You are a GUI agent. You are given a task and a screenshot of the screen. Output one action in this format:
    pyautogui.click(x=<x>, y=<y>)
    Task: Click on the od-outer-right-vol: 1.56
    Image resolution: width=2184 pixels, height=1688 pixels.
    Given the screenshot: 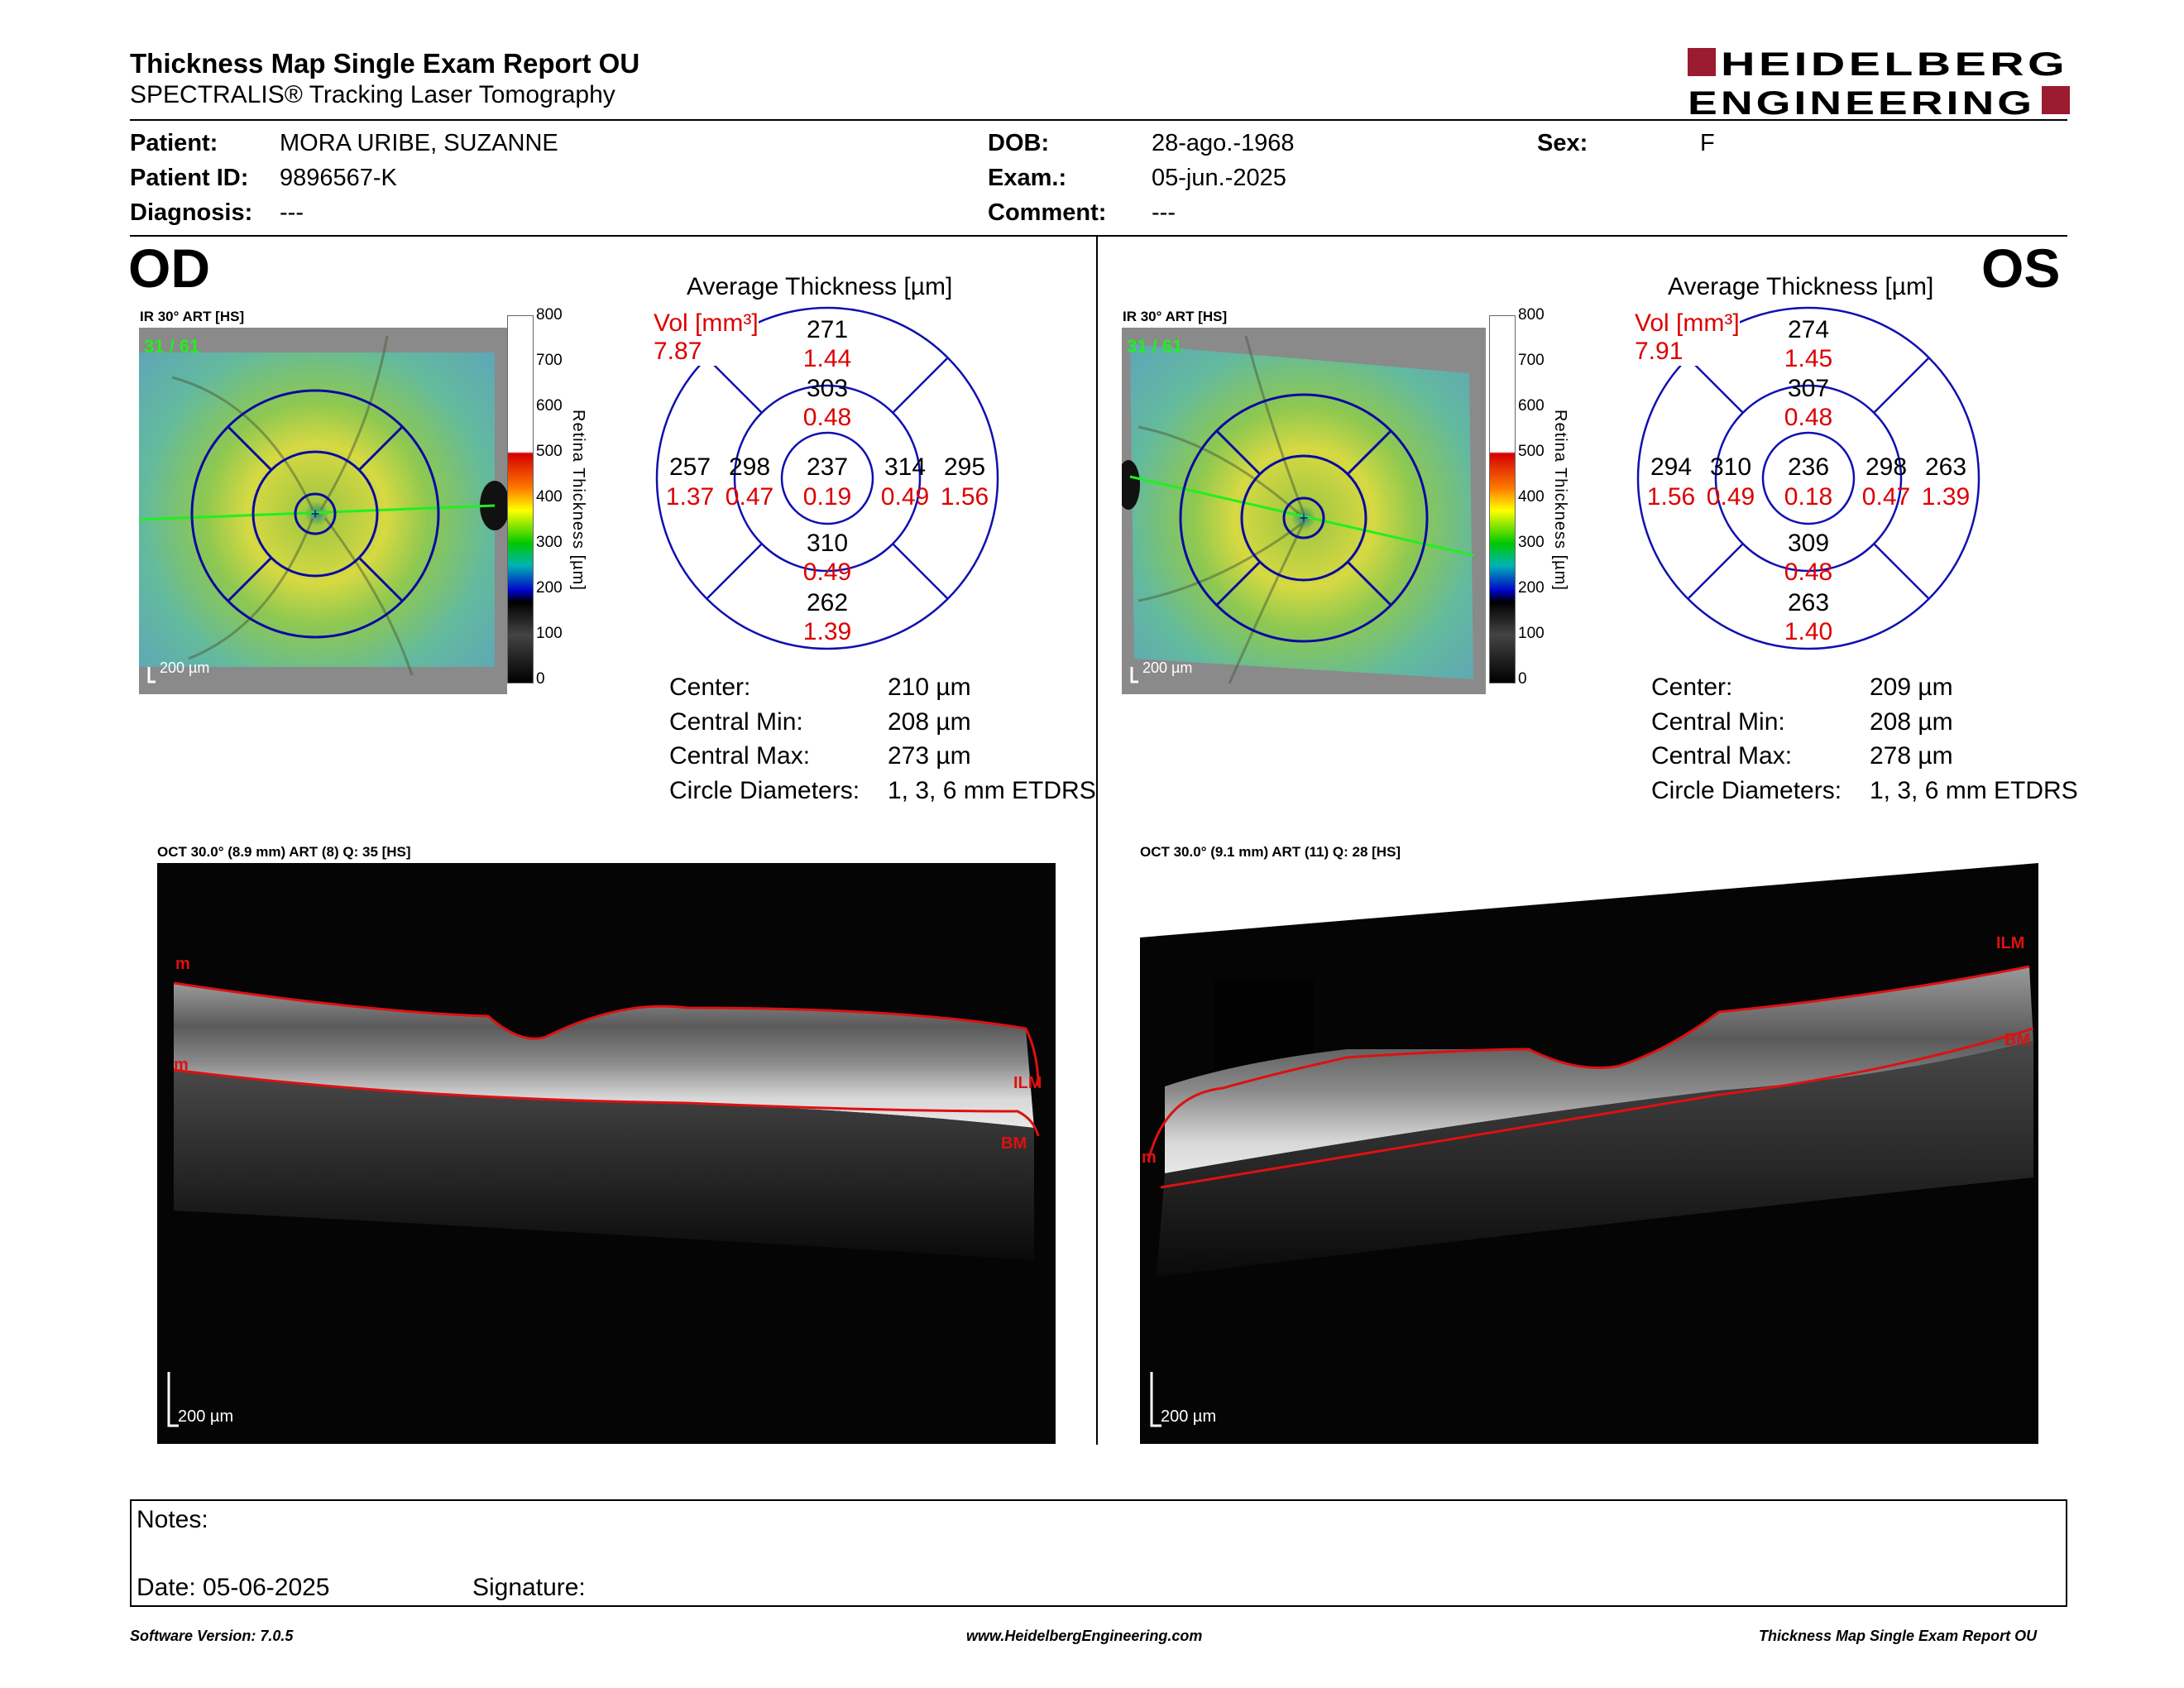 What is the action you would take?
    pyautogui.click(x=965, y=497)
    